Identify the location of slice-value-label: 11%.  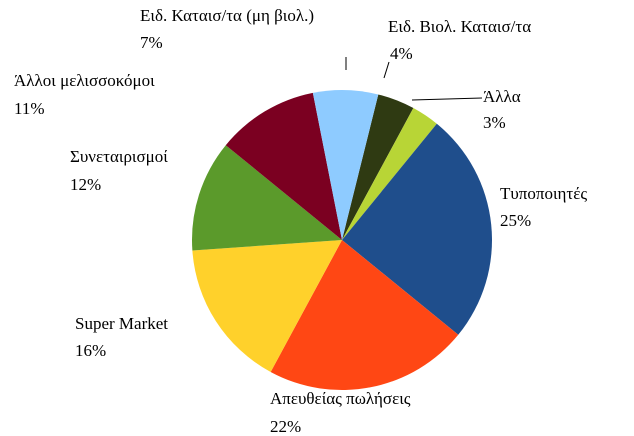
(29, 108).